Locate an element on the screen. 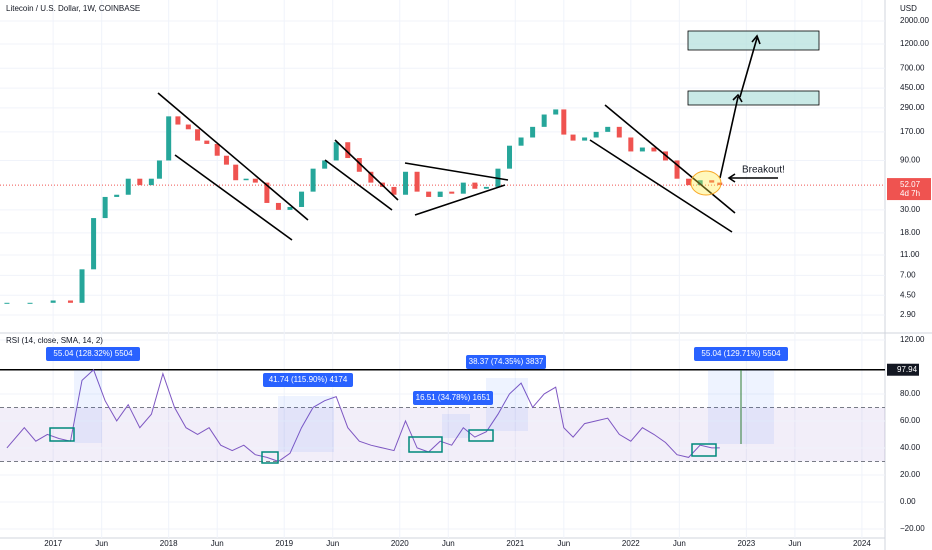  highlight-ellipse is located at coordinates (706, 183).